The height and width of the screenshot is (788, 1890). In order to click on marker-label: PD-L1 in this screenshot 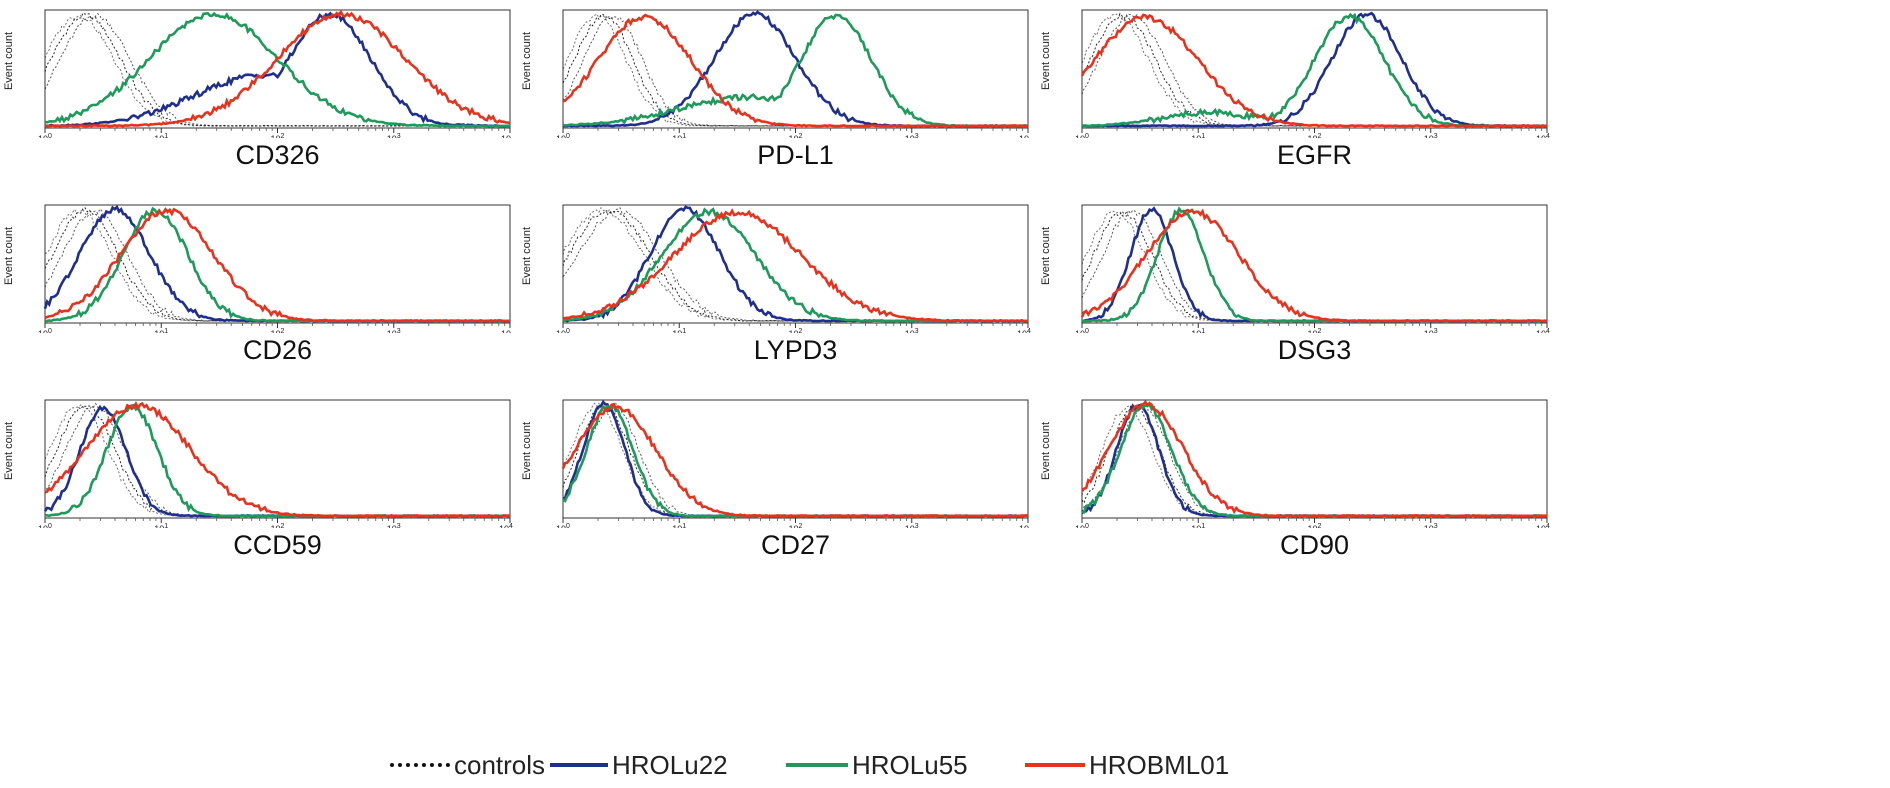, I will do `click(795, 155)`.